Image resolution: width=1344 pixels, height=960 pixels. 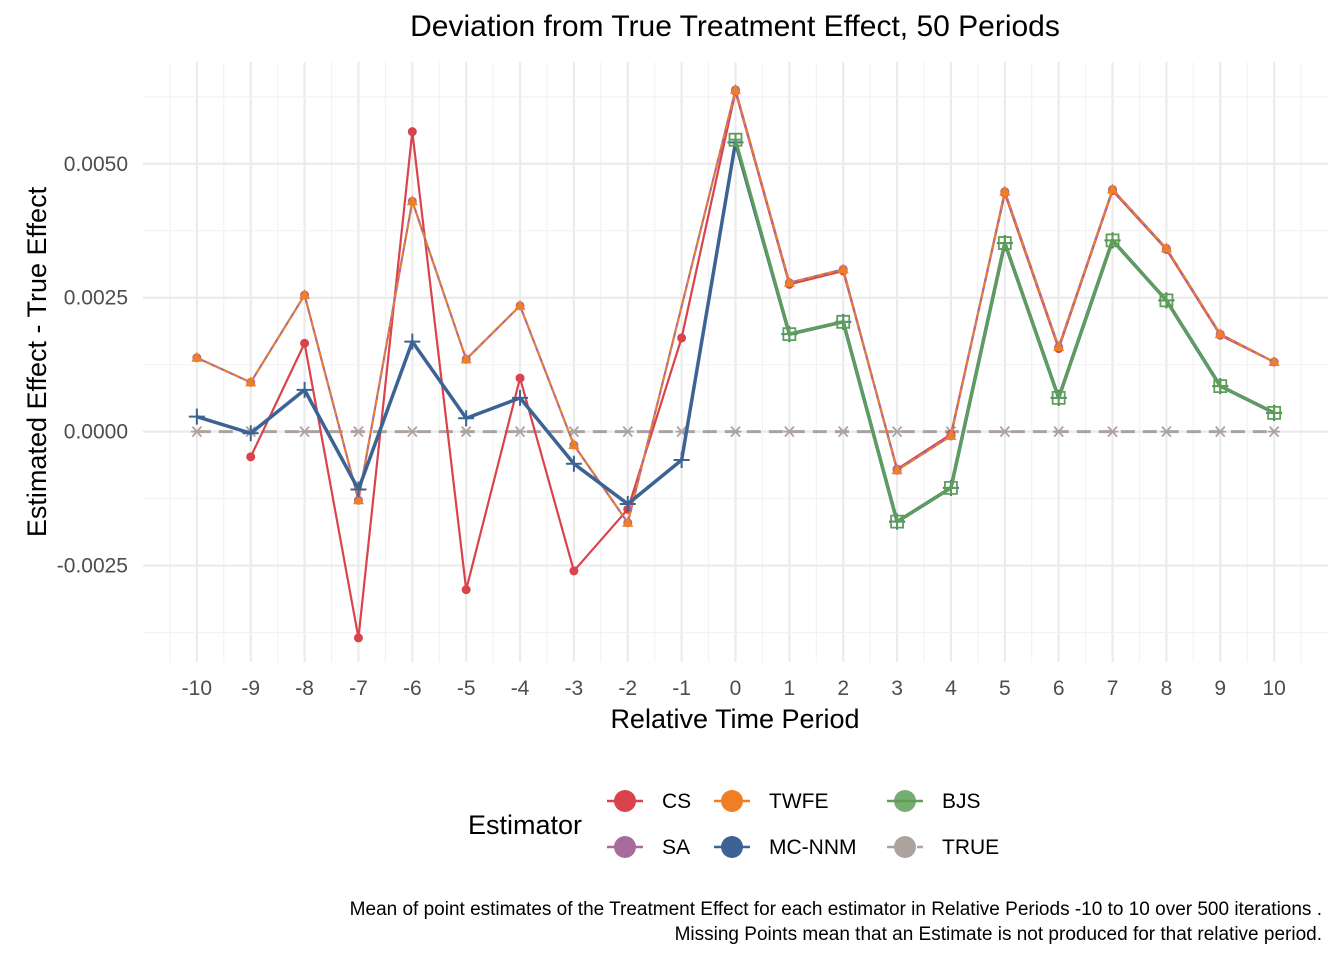 I want to click on x-tick-label: 3, so click(x=897, y=688).